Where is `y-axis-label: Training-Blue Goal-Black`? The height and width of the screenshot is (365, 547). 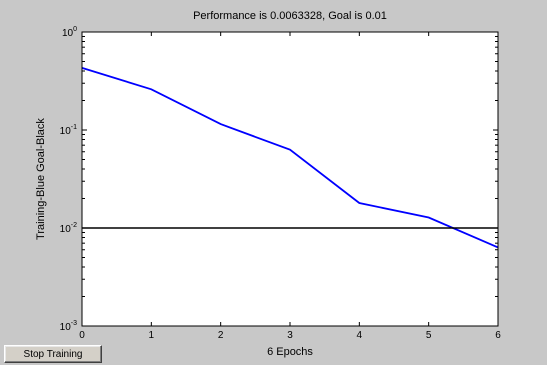 y-axis-label: Training-Blue Goal-Black is located at coordinates (41, 179).